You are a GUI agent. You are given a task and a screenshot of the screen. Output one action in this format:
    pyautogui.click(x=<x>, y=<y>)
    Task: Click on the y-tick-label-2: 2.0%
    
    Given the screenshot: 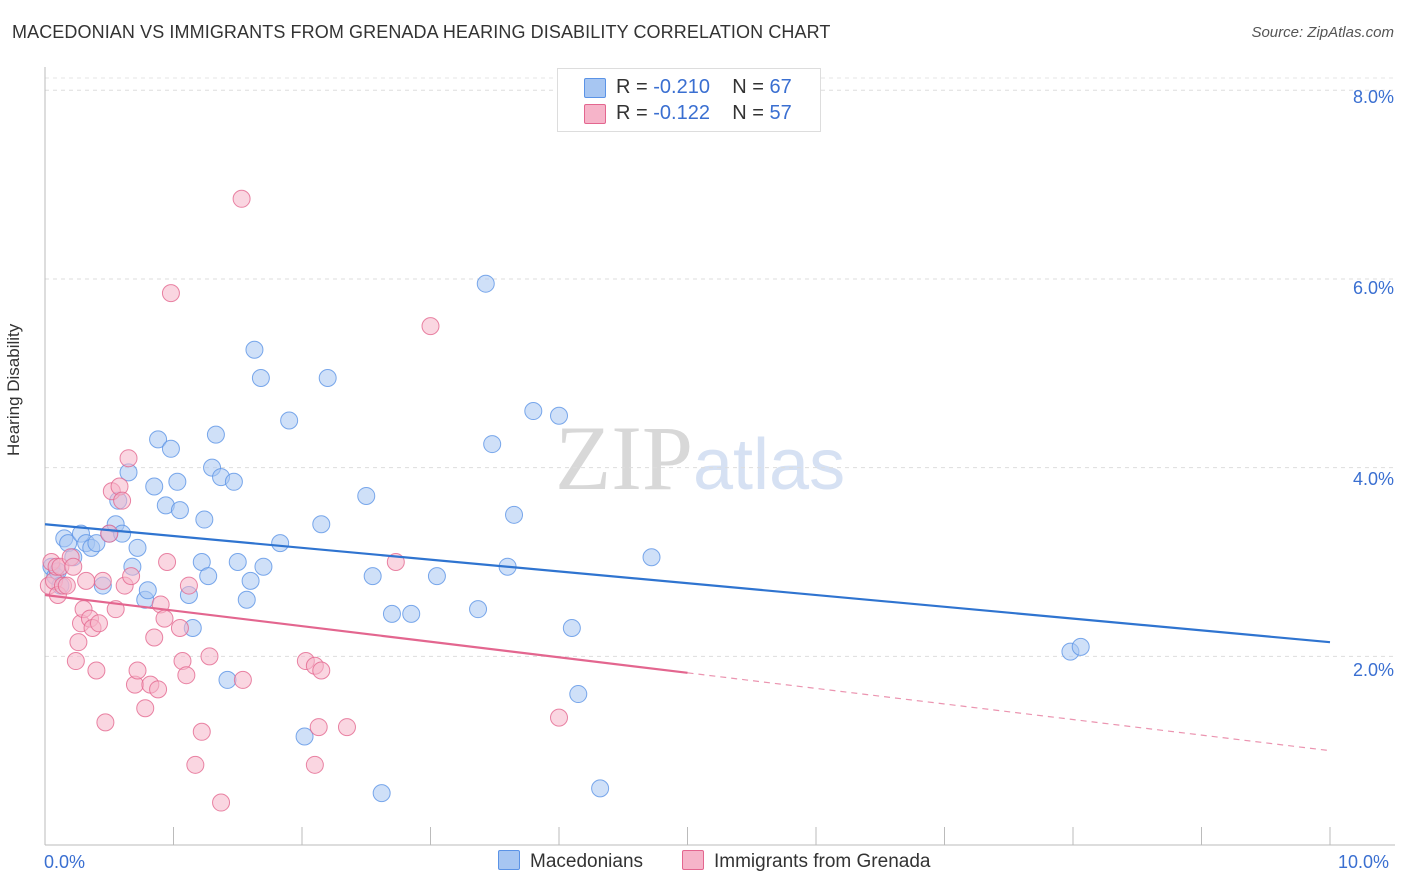 What is the action you would take?
    pyautogui.click(x=1373, y=670)
    